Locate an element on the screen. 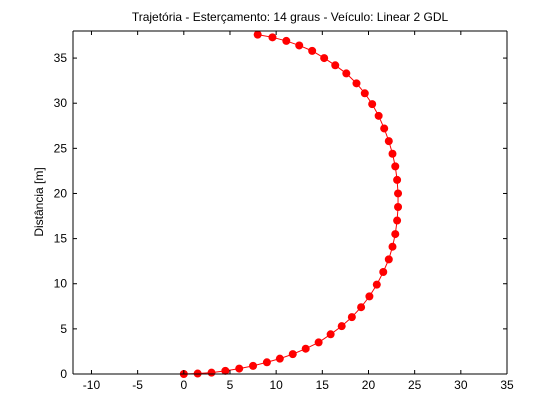  y-tick-label: 10 is located at coordinates (61, 284).